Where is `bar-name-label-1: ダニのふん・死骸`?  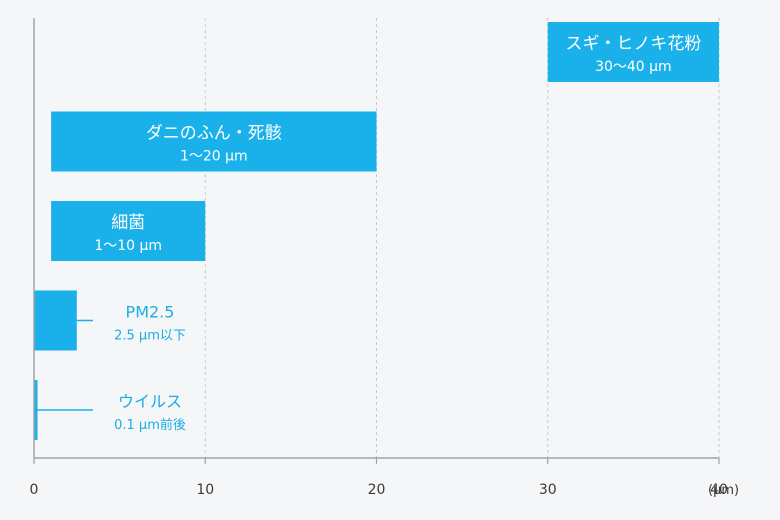 bar-name-label-1: ダニのふん・死骸 is located at coordinates (214, 134).